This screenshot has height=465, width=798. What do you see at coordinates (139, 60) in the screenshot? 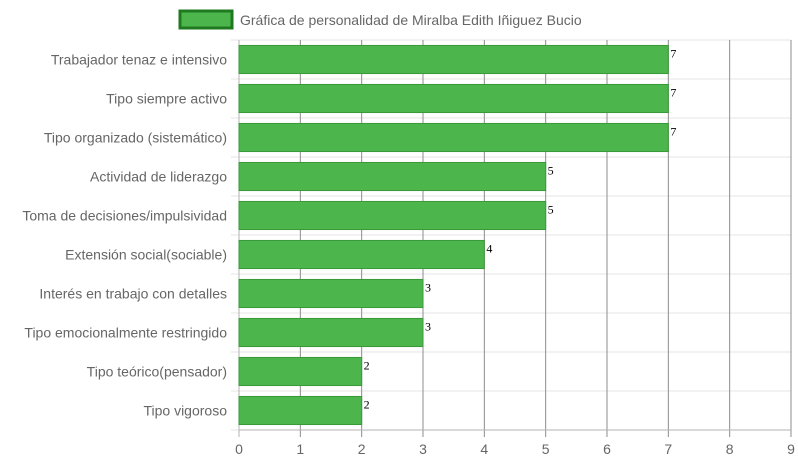
I see `category-label: Trabajador tenaz e intensivo` at bounding box center [139, 60].